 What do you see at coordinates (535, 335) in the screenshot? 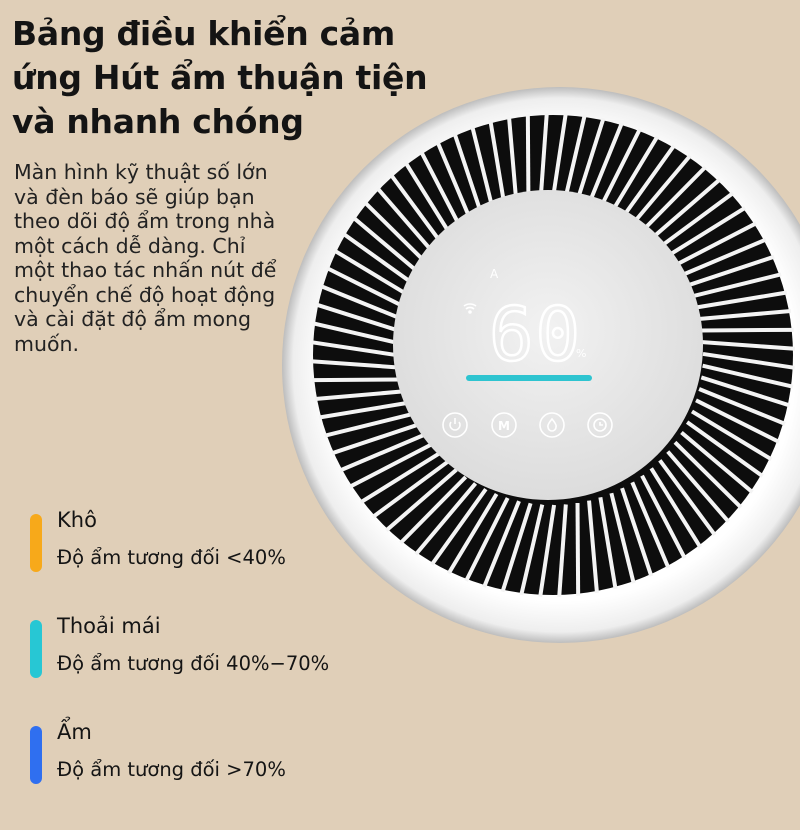
I see `humidity-readout: 60` at bounding box center [535, 335].